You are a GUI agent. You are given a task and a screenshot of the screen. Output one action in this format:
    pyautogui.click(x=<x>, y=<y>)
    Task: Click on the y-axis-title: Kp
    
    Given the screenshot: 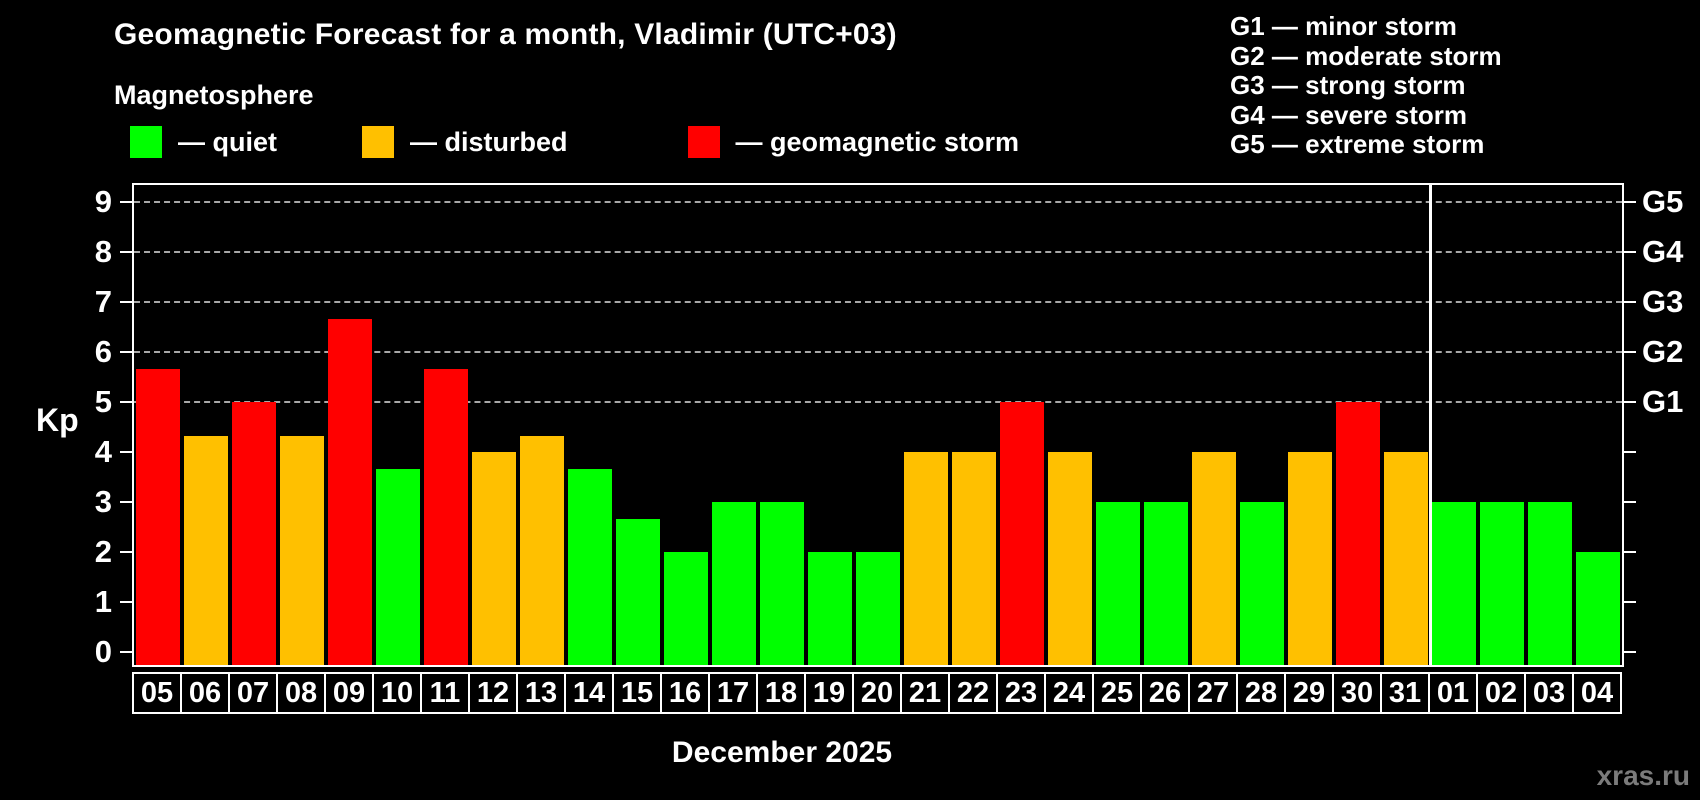 What is the action you would take?
    pyautogui.click(x=57, y=420)
    